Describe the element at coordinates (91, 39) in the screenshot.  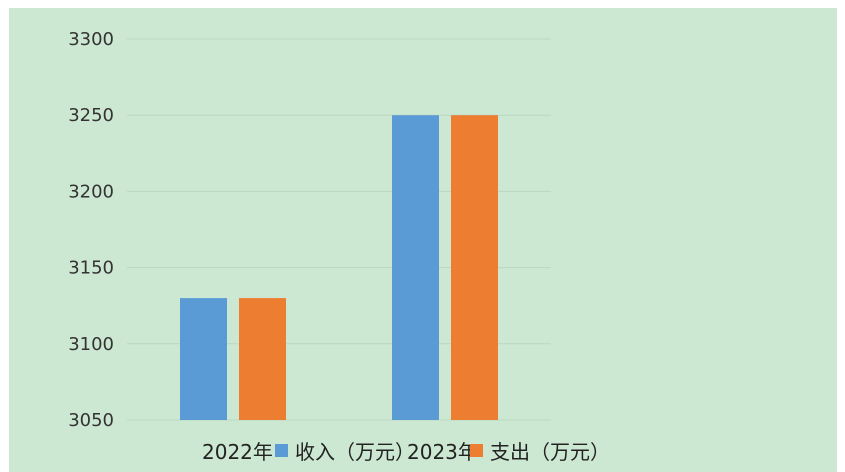
I see `y-tick-label: 3300` at that location.